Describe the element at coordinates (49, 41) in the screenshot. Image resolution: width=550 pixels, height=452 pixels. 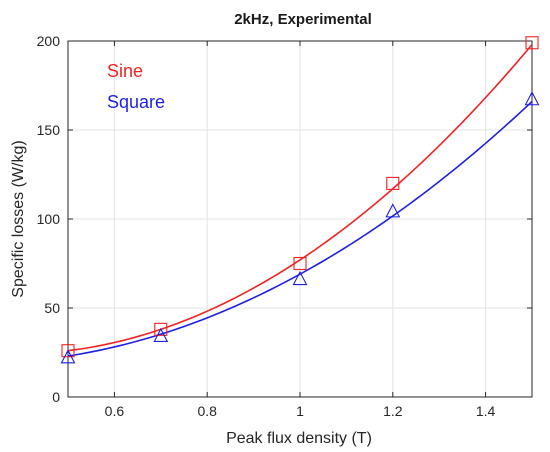
I see `y-tick-label: 200` at that location.